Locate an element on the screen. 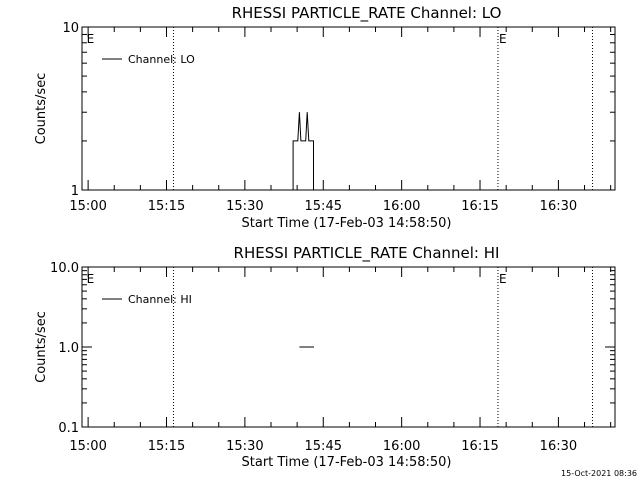 The height and width of the screenshot is (480, 640). y-tick-label: 1 is located at coordinates (75, 191).